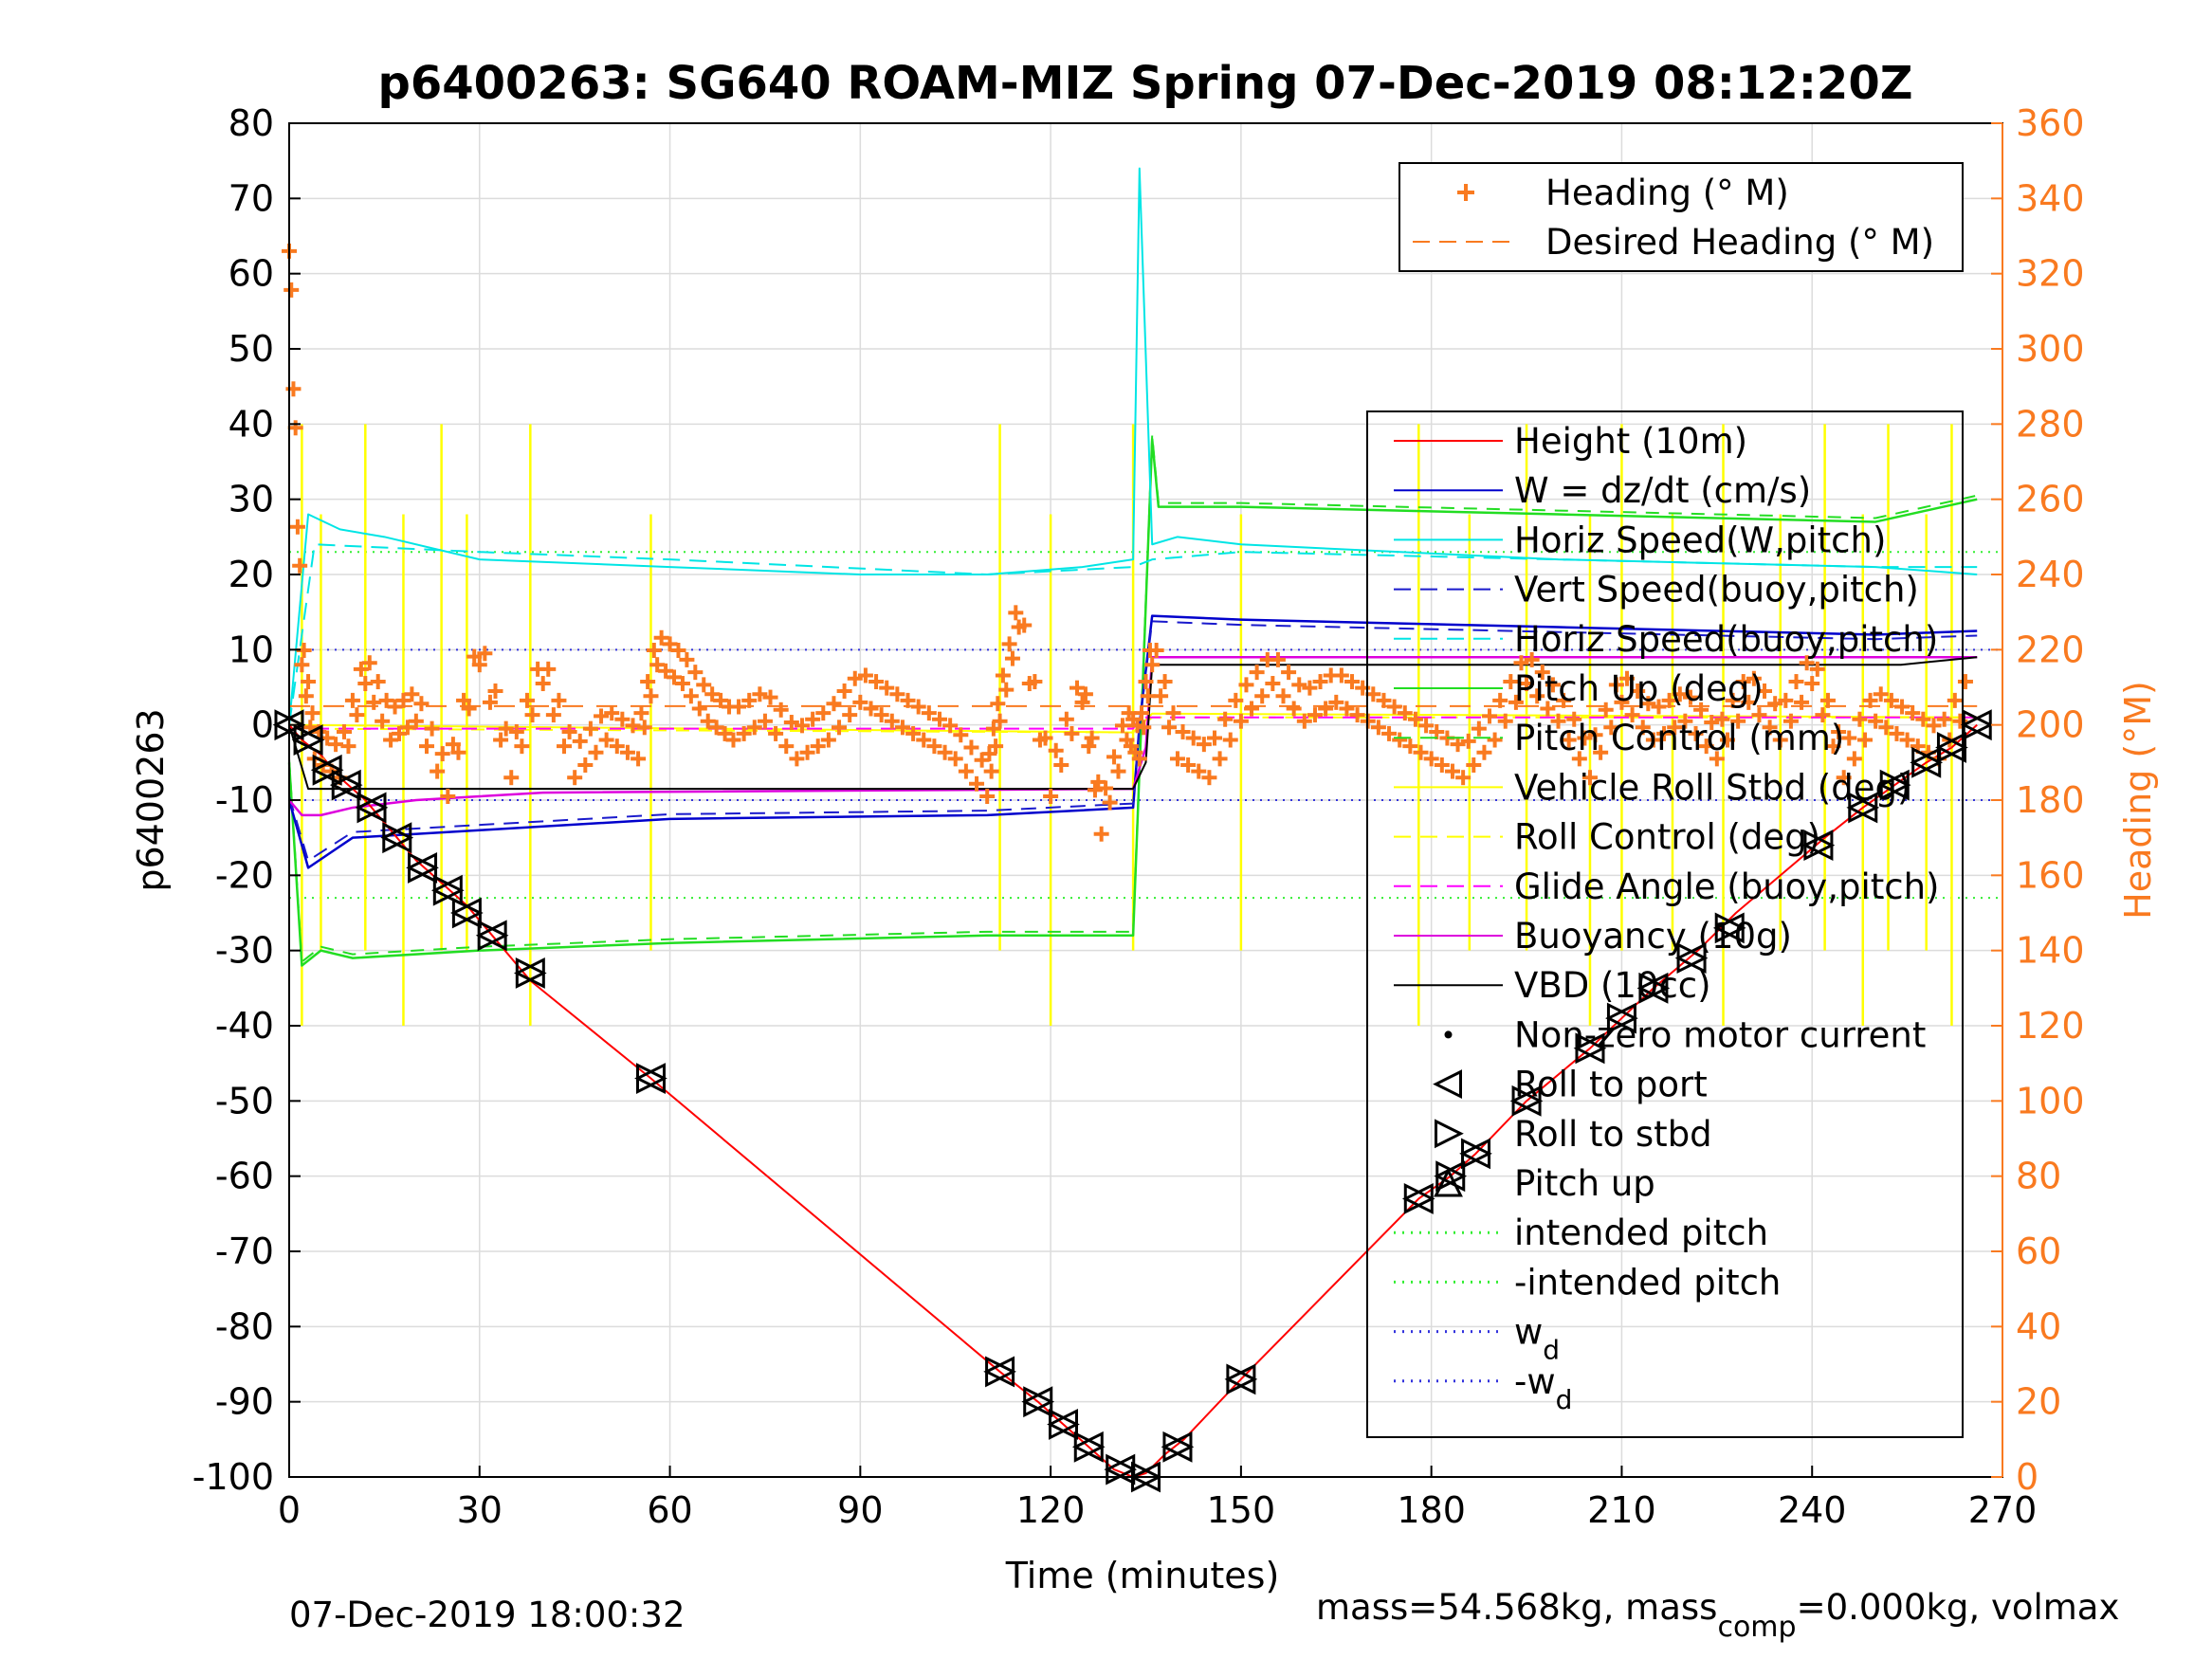  Describe the element at coordinates (1656, 590) in the screenshot. I see `legend-entry: Vert Speed(buoy,pitch)` at that location.